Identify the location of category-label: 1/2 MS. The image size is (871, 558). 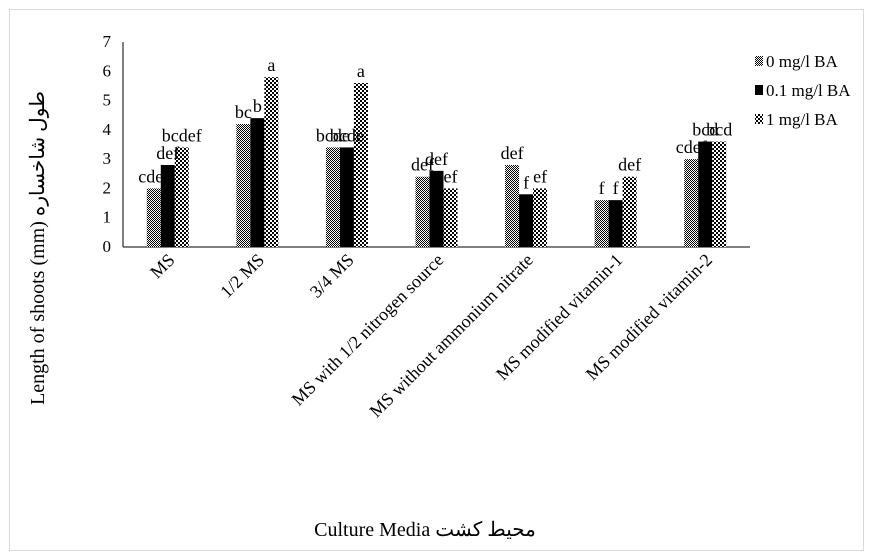
(242, 276).